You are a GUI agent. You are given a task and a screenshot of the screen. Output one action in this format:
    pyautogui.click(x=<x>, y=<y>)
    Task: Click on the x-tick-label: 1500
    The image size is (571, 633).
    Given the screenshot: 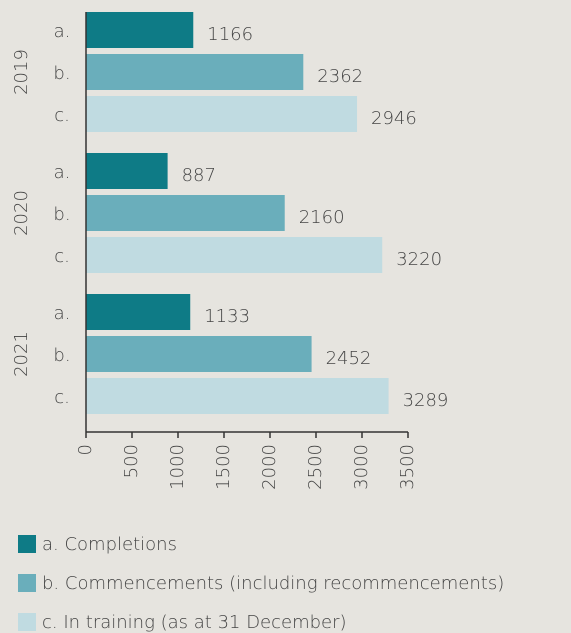 What is the action you would take?
    pyautogui.click(x=223, y=467)
    